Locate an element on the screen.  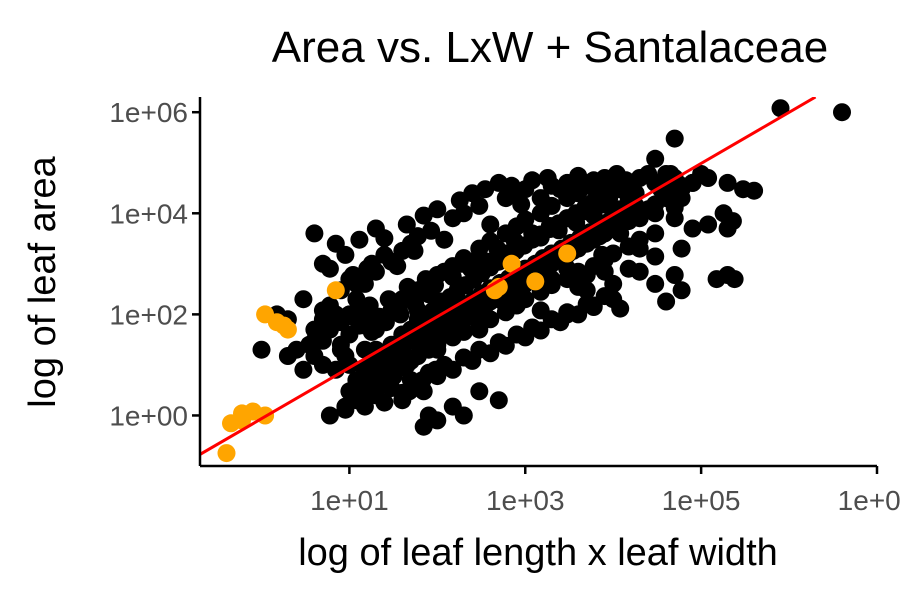
y-axis-ticks: 1e+00 1e+02 1e+04 1e+06 is located at coordinates (154, 264).